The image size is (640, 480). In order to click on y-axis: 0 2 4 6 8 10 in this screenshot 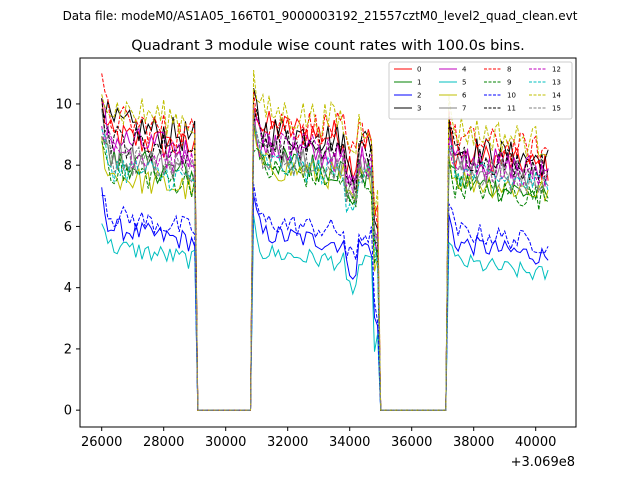, I will do `click(67, 258)`.